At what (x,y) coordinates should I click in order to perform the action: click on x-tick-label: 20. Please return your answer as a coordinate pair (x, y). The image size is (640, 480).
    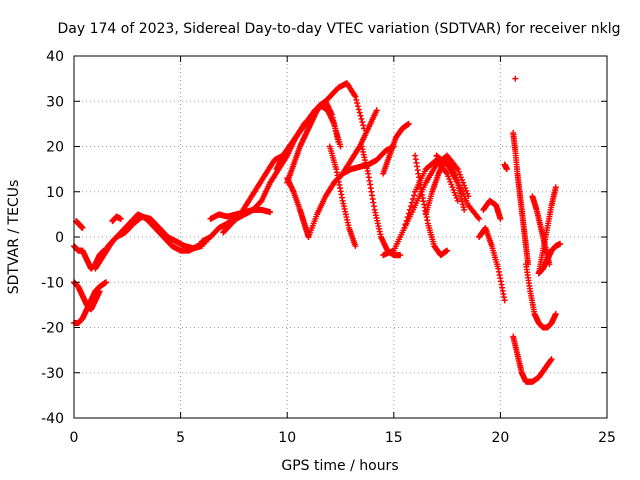
    Looking at the image, I should click on (500, 438).